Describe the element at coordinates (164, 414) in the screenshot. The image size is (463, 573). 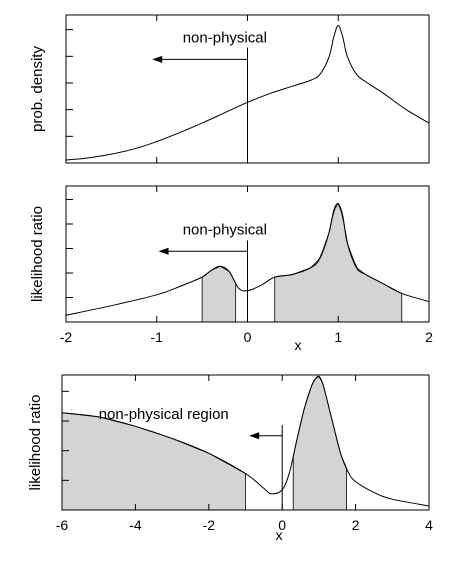
I see `annotation-label: non-physical region` at that location.